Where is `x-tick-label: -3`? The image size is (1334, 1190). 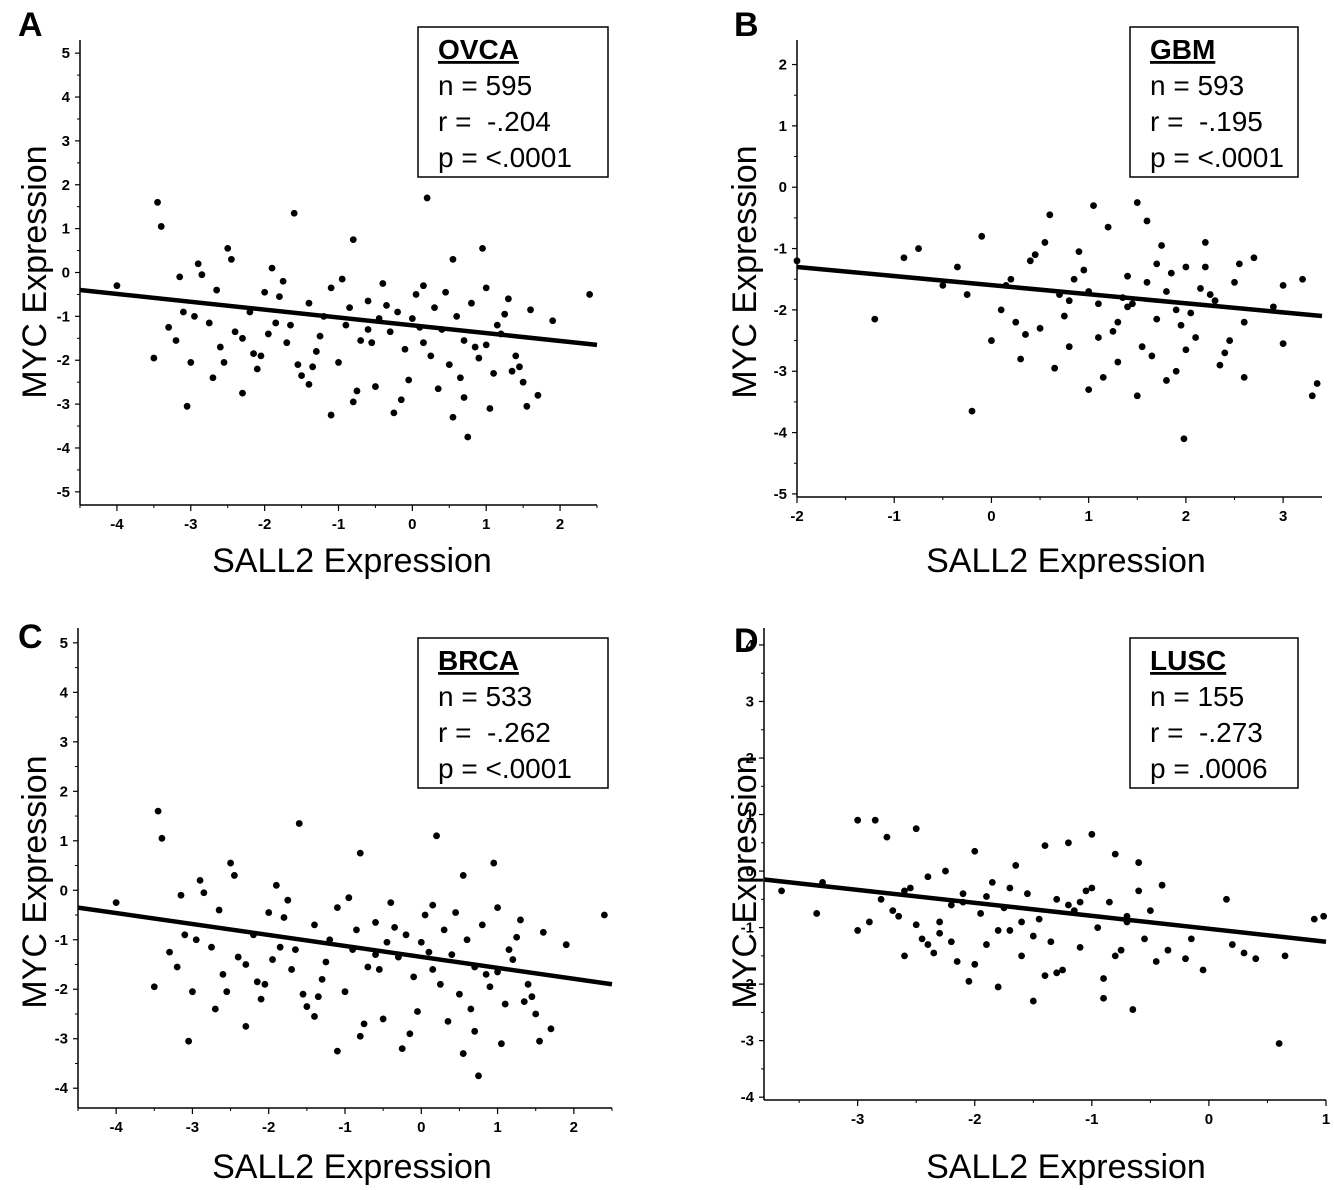 x-tick-label: -3 is located at coordinates (857, 1119).